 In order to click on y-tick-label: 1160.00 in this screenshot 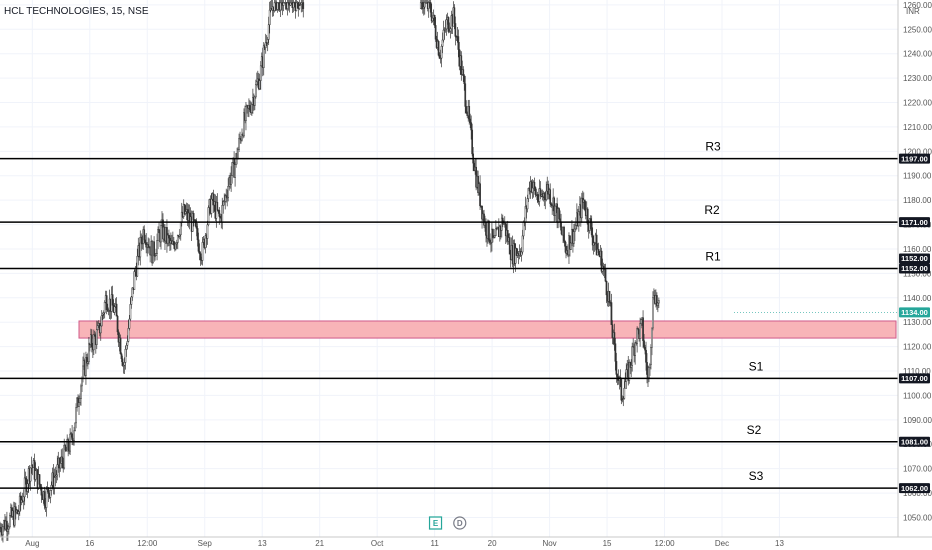, I will do `click(917, 249)`.